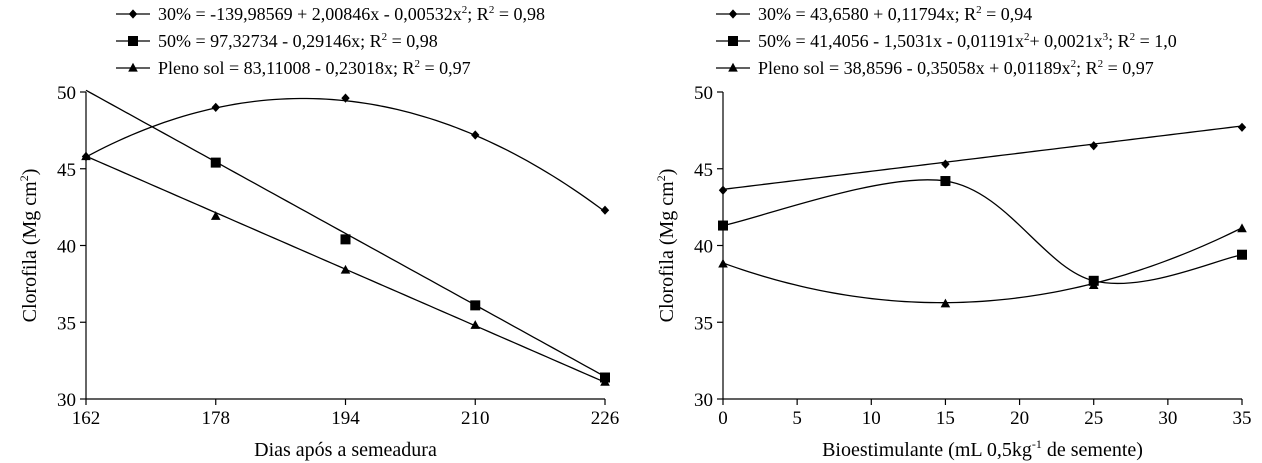  I want to click on x-tick-label: 226, so click(605, 418).